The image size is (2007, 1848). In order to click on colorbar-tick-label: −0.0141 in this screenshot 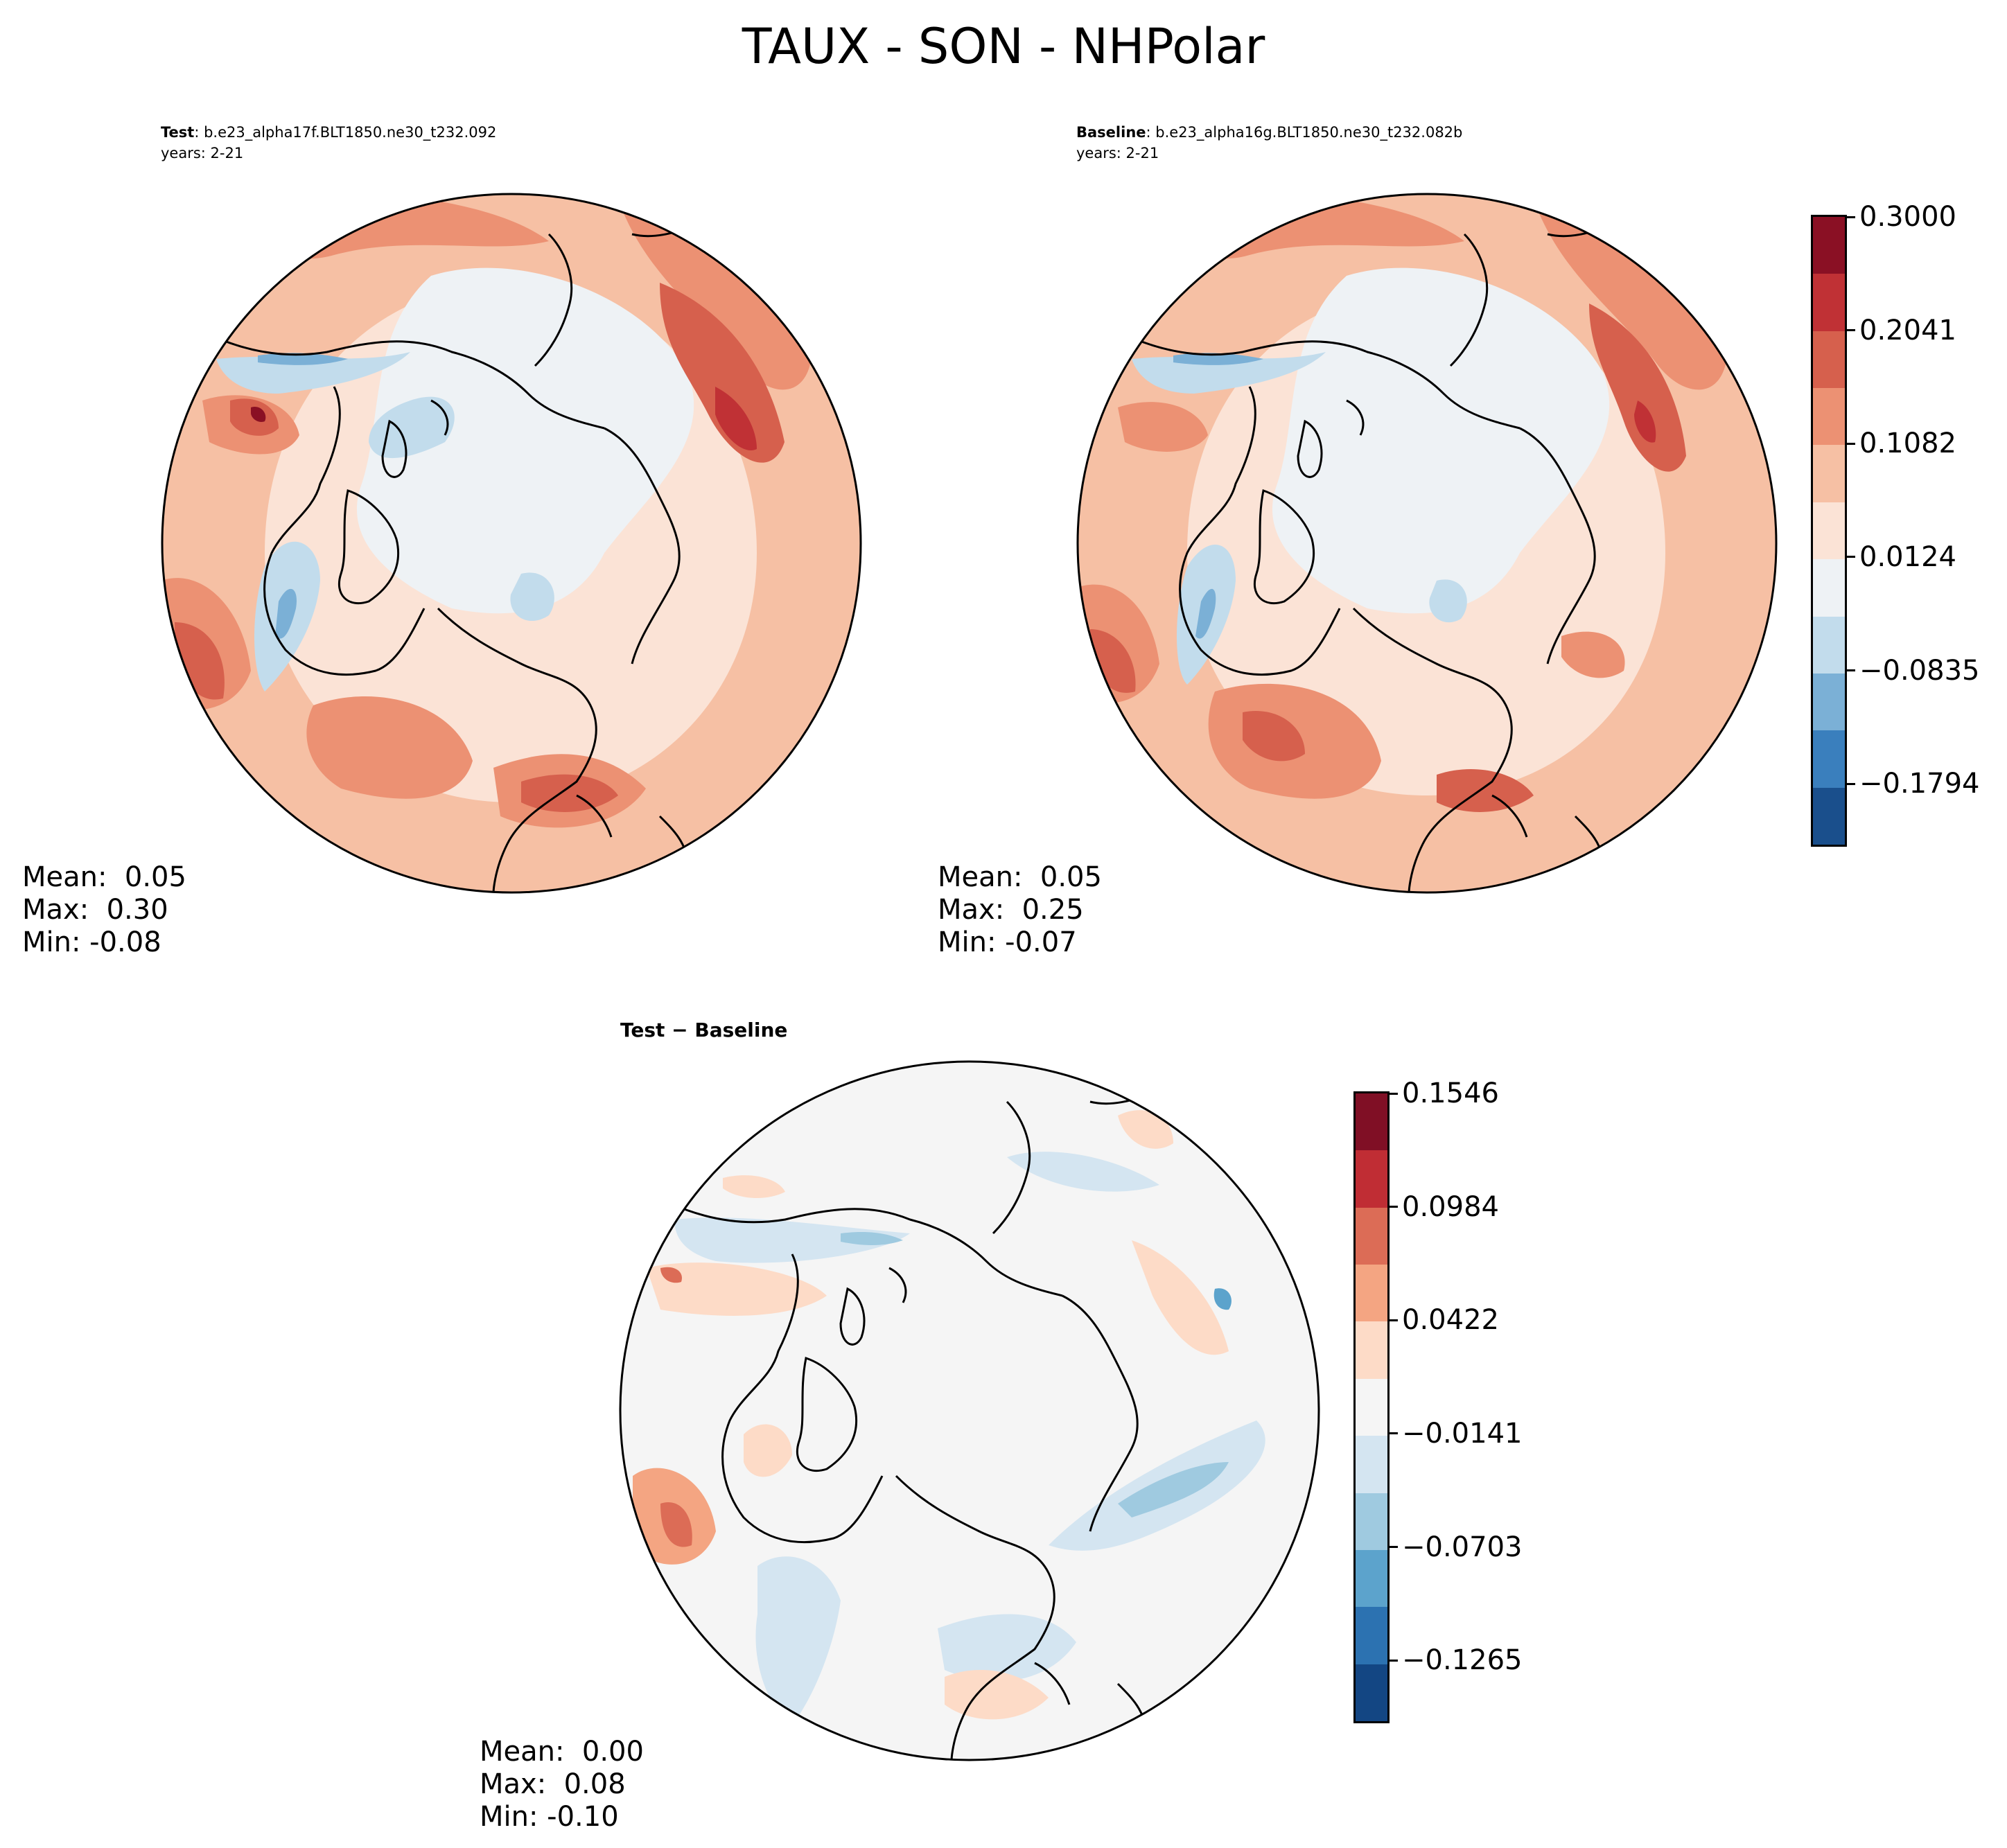, I will do `click(1462, 1433)`.